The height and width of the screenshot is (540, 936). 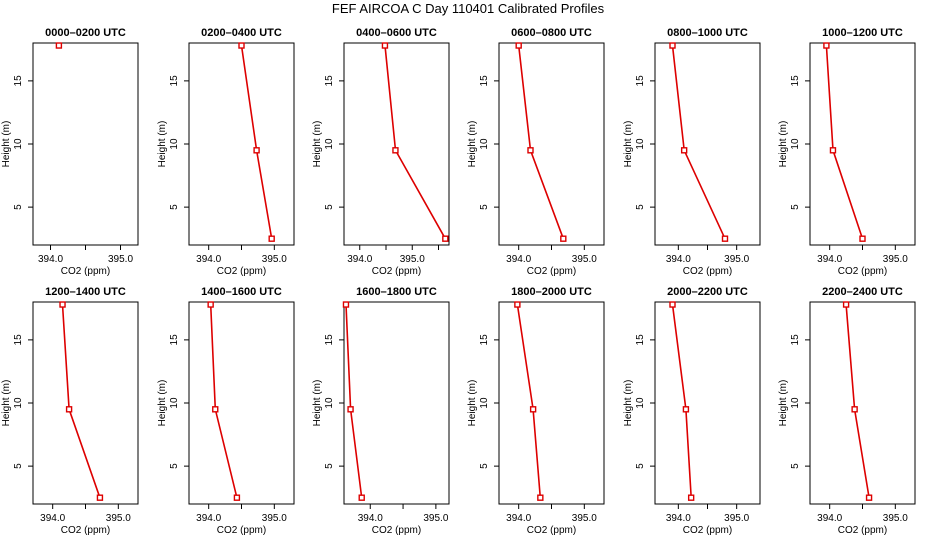 What do you see at coordinates (707, 33) in the screenshot?
I see `panel-title: 0800–1000 UTC` at bounding box center [707, 33].